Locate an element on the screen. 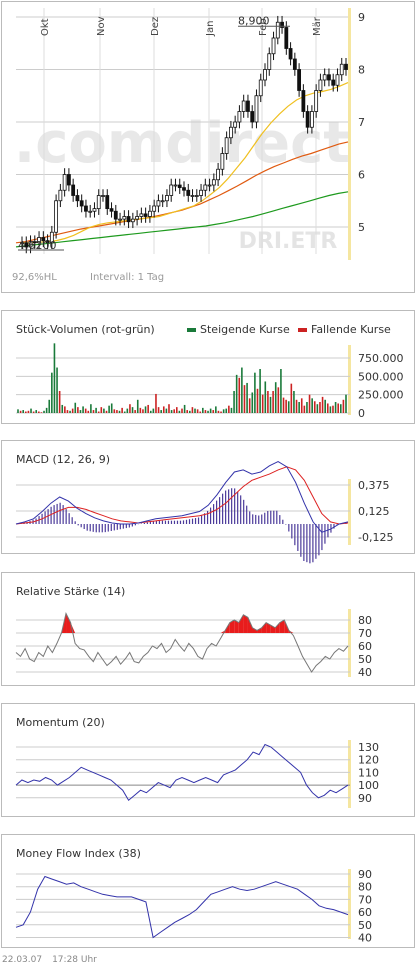 Image resolution: width=417 pixels, height=967 pixels. legend-up-label: Steigende Kurse is located at coordinates (245, 329).